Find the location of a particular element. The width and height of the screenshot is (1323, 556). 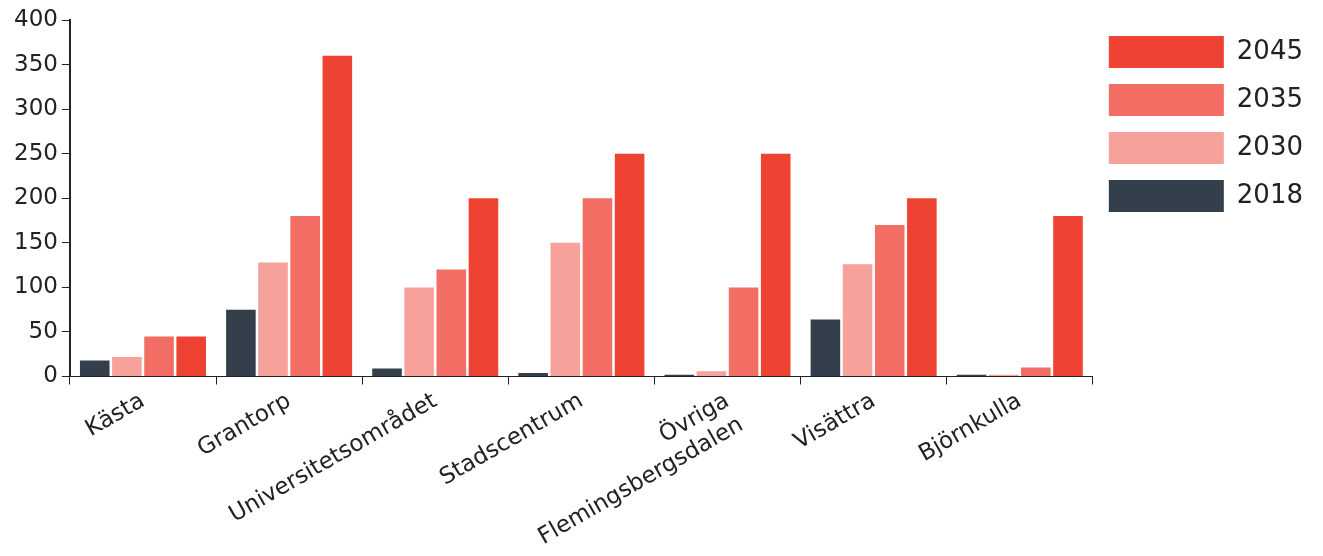

legend-label: 2030 is located at coordinates (1269, 145).